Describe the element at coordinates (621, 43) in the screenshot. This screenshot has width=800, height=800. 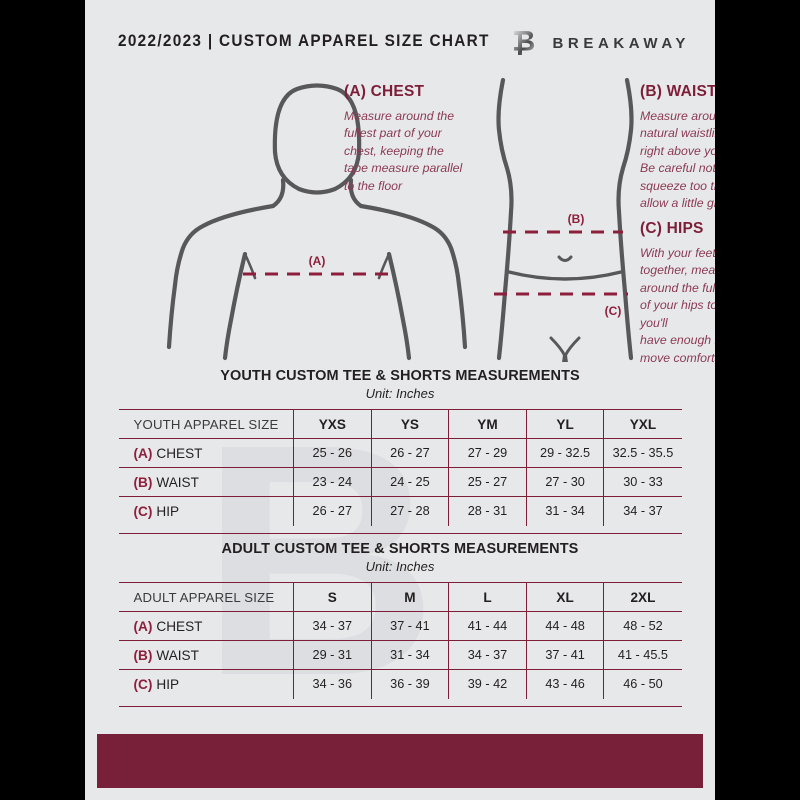
I see `brand-name: BREAKAWAY` at that location.